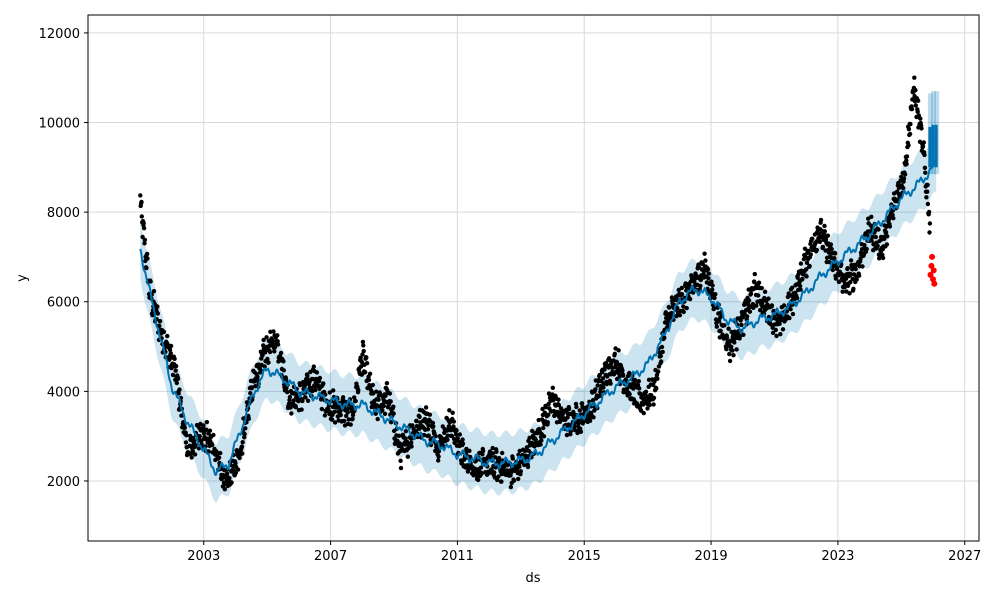 The image size is (1000, 600). What do you see at coordinates (203, 556) in the screenshot?
I see `x-tick-label: 2003` at bounding box center [203, 556].